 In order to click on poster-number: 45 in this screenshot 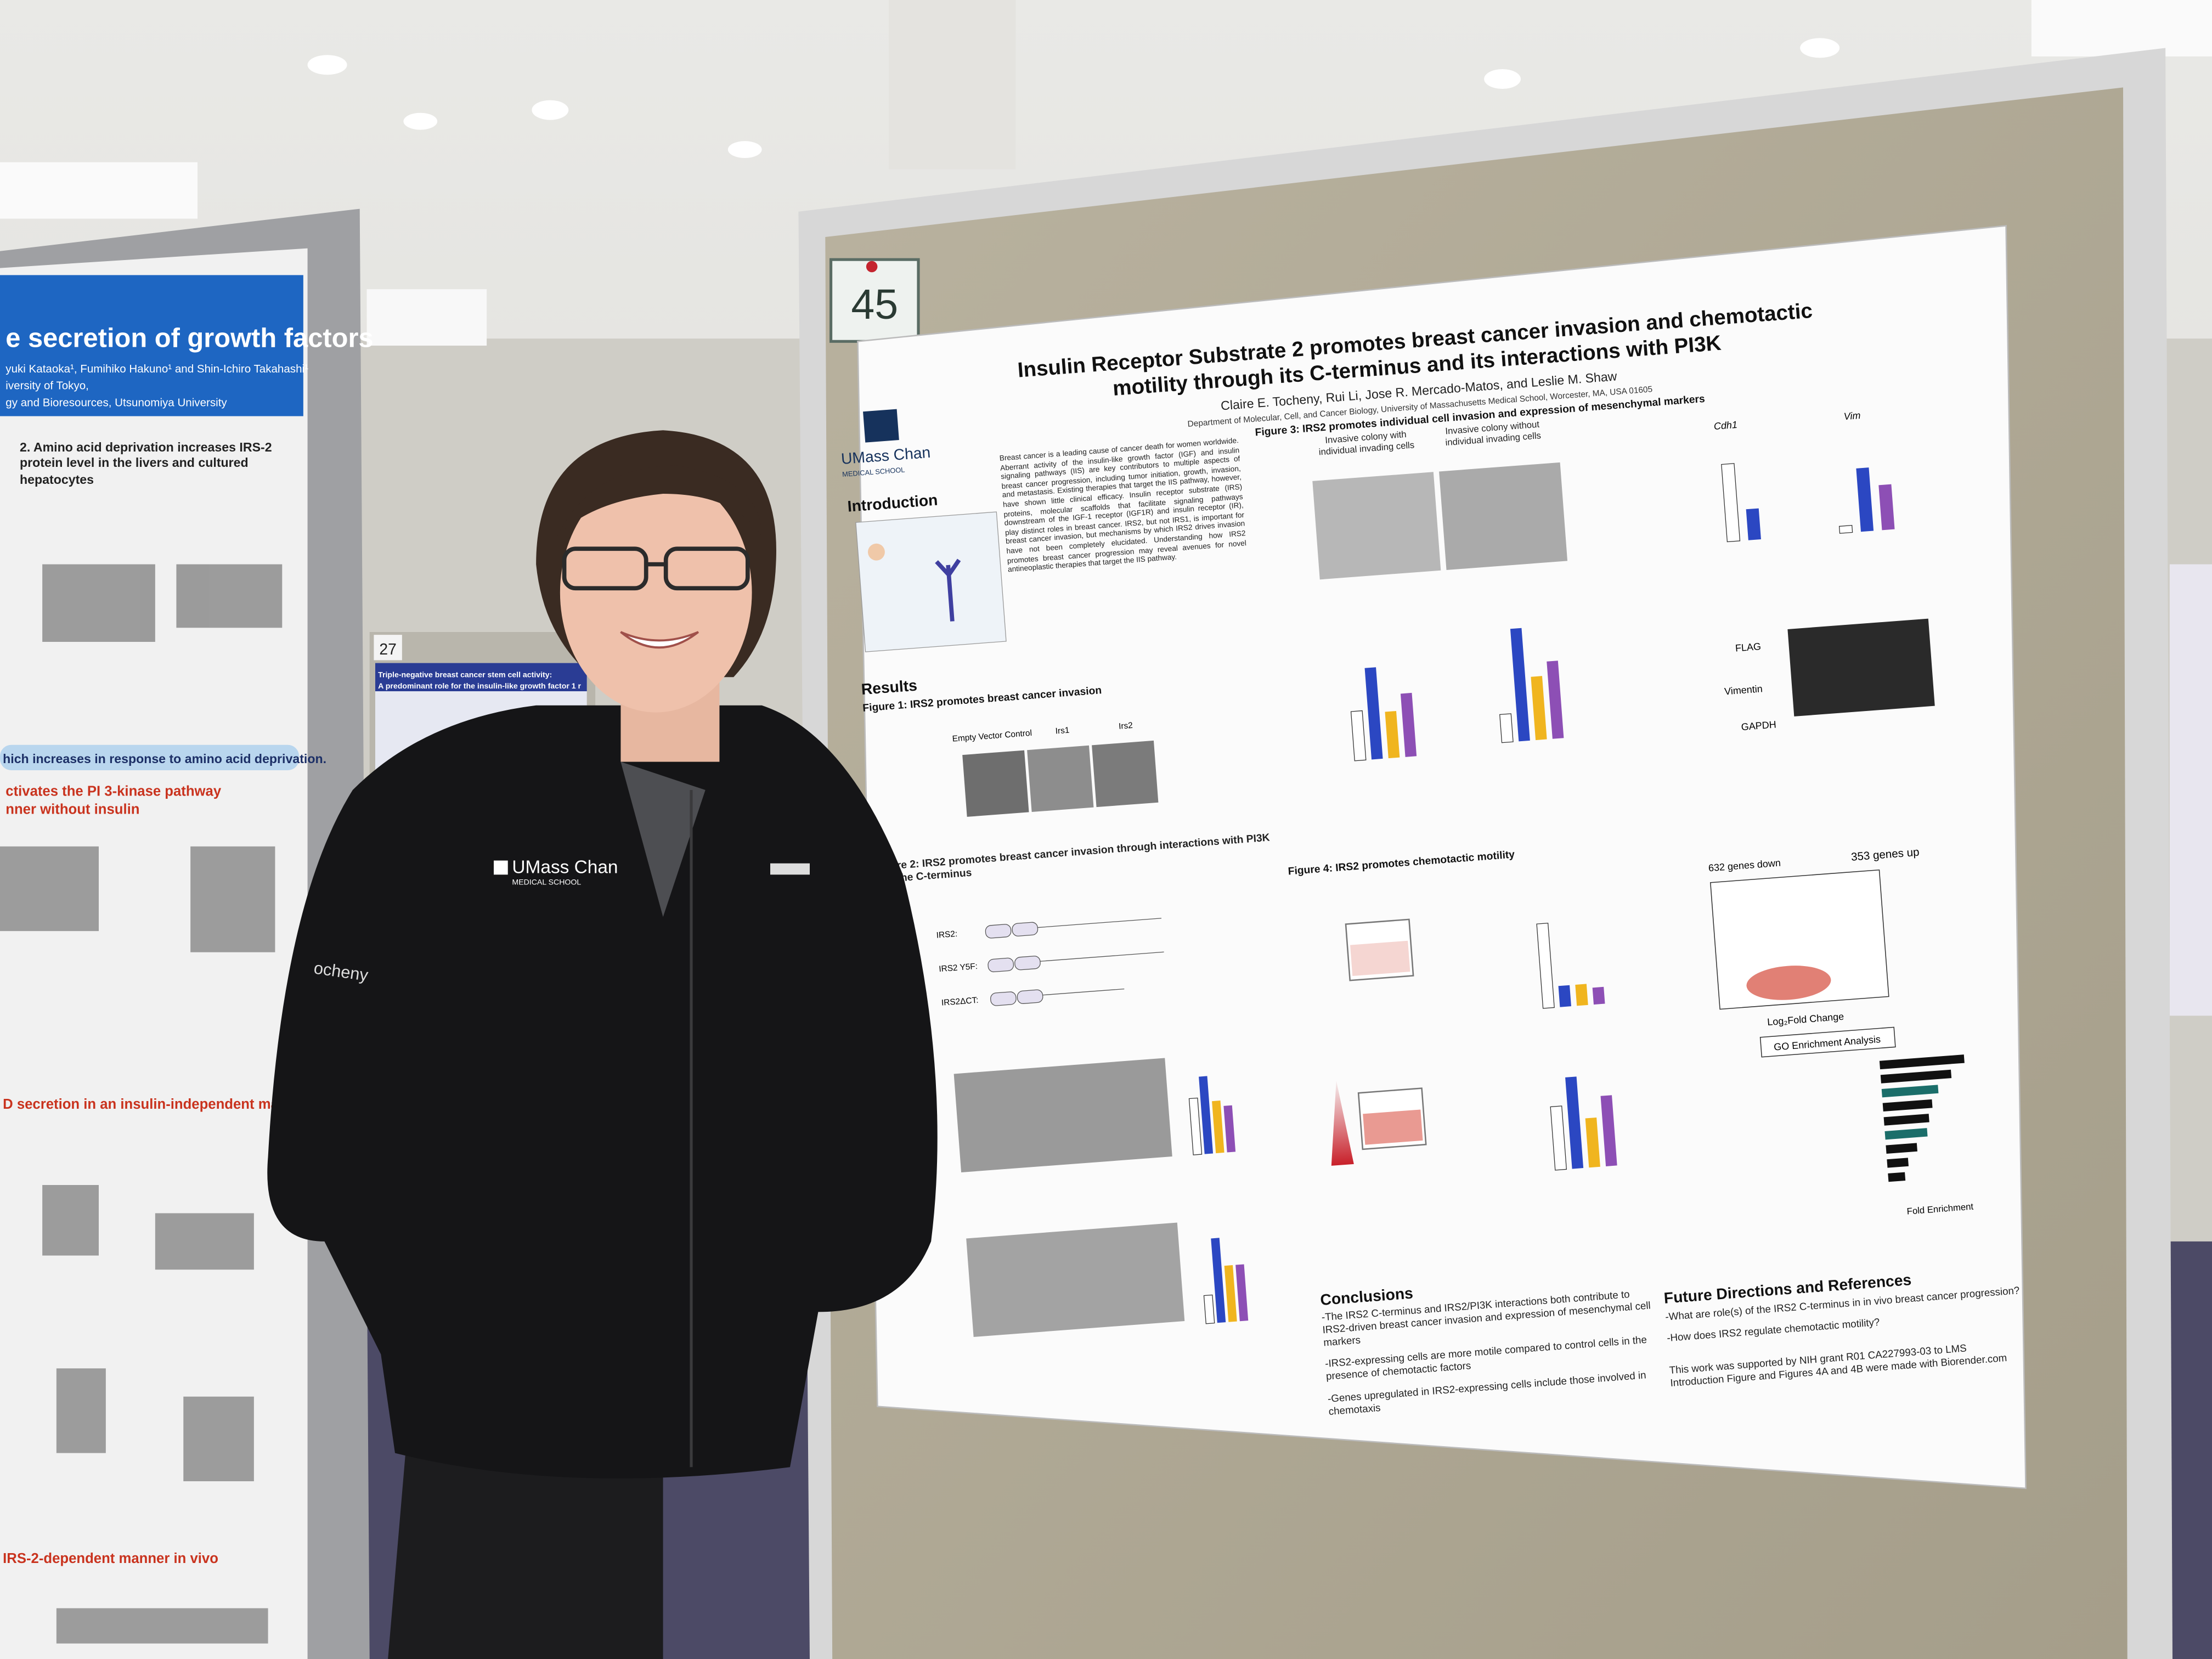, I will do `click(874, 304)`.